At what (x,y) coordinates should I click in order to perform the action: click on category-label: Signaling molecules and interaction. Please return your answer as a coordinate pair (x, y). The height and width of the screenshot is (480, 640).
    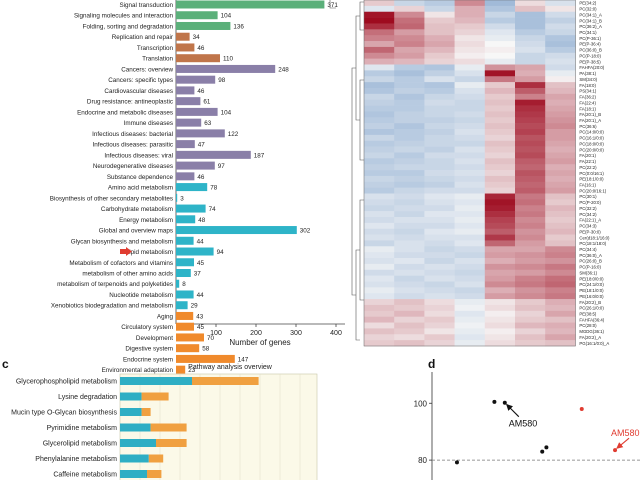
    Looking at the image, I should click on (124, 16).